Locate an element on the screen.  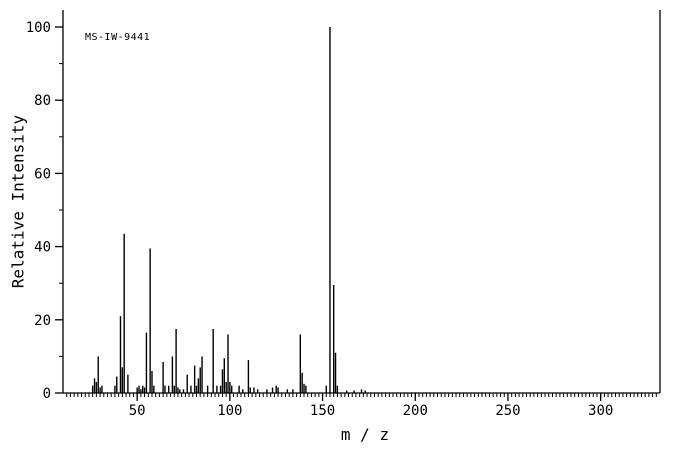
svg-text: 300 is located at coordinates (600, 411).